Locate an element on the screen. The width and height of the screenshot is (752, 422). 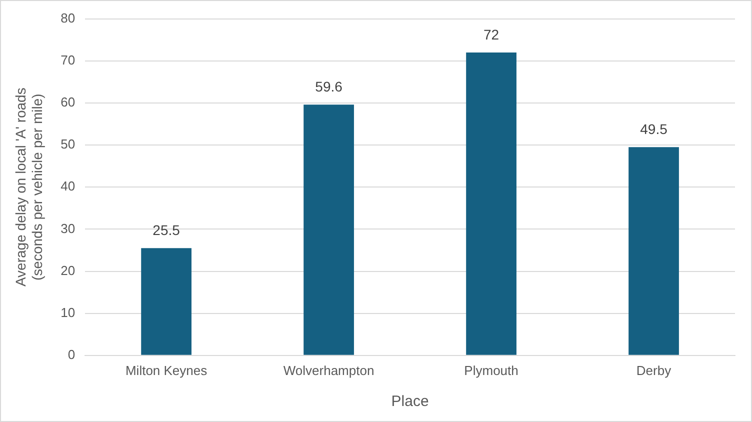
y-tick-label: 20 is located at coordinates (68, 270).